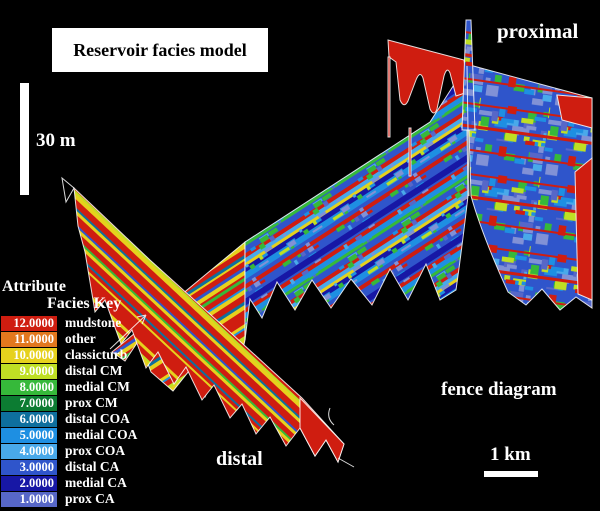 Image resolution: width=600 pixels, height=511 pixels. I want to click on legend-value: 12.0000, so click(33, 322).